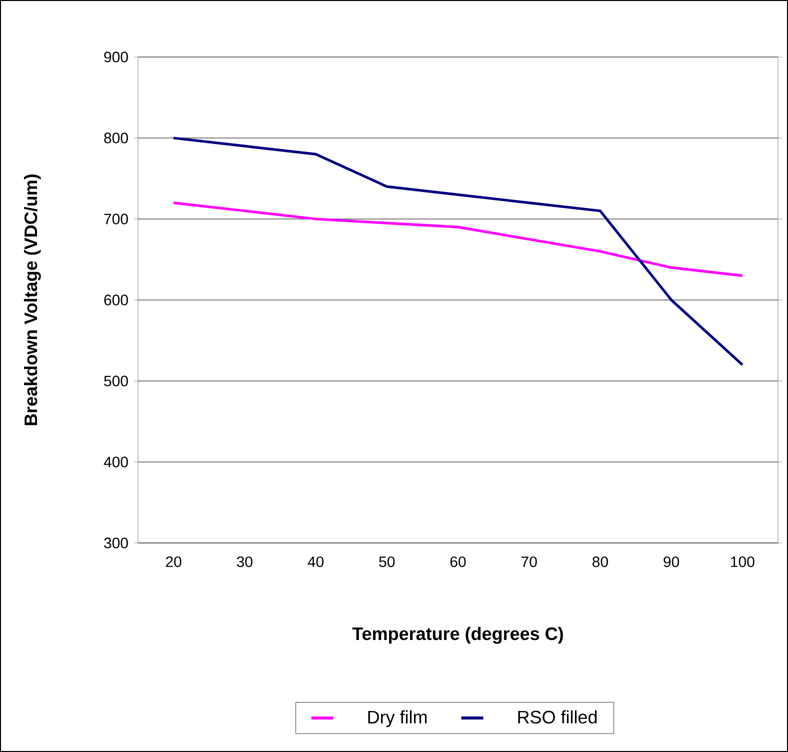  What do you see at coordinates (116, 138) in the screenshot?
I see `y-tick-label: 800` at bounding box center [116, 138].